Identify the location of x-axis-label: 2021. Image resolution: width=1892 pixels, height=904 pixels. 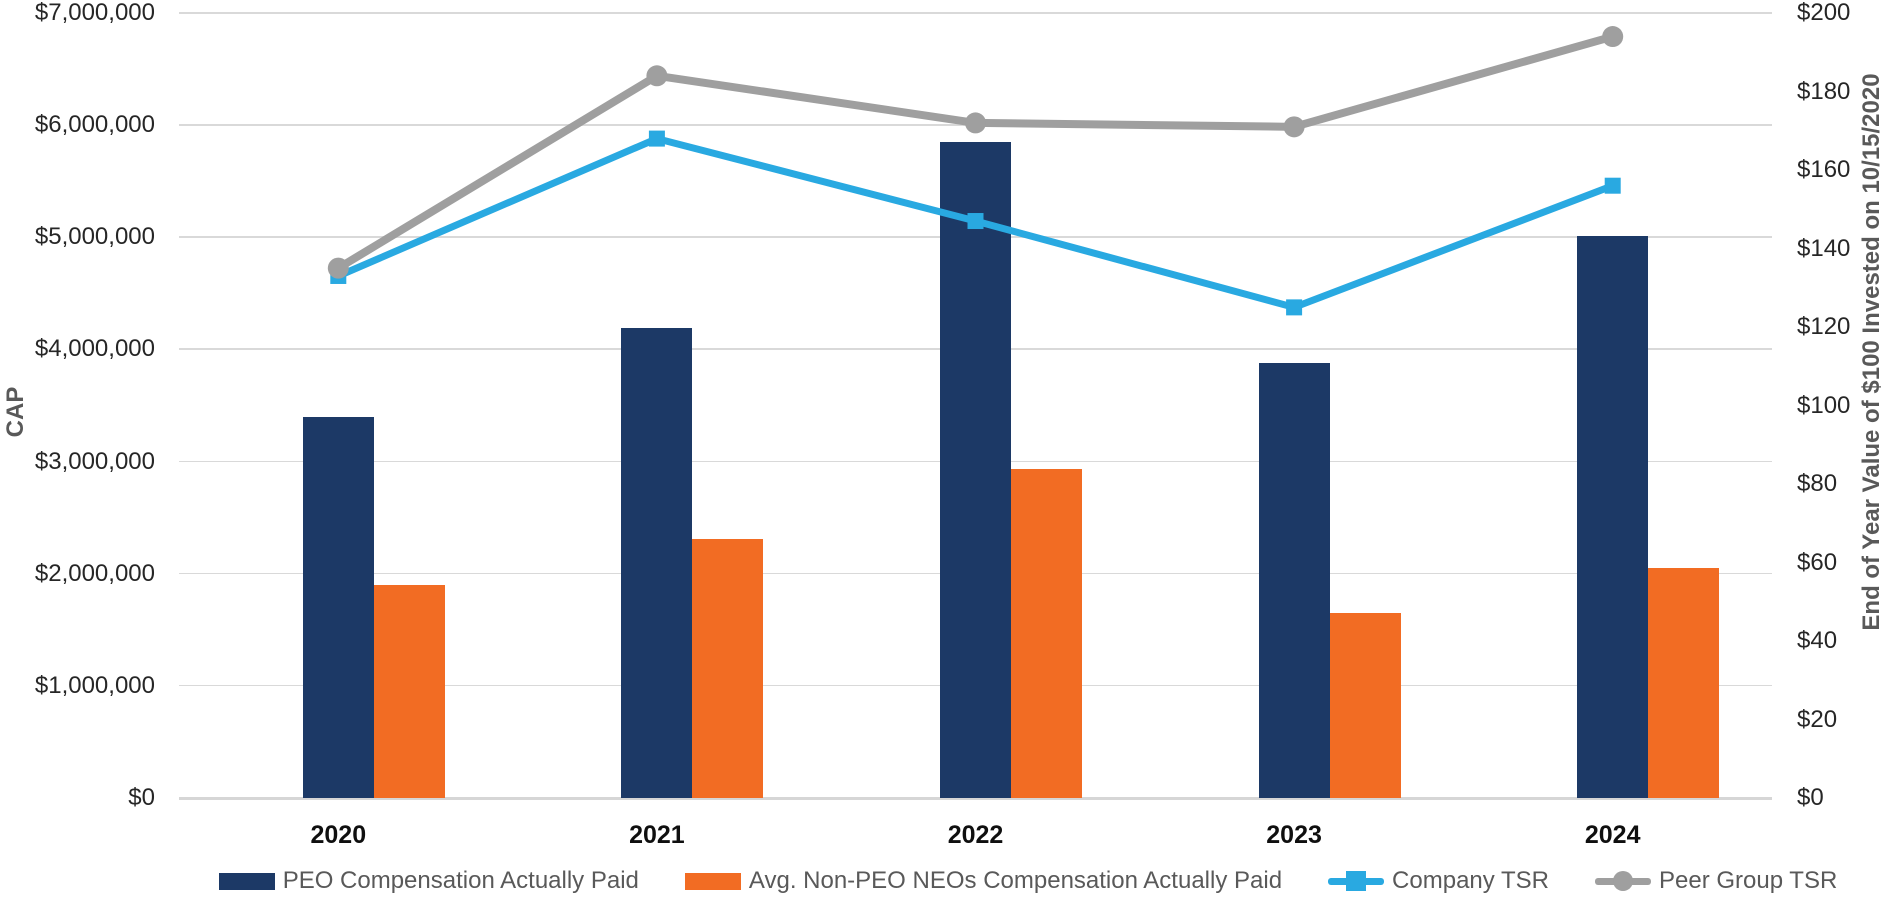
(657, 835).